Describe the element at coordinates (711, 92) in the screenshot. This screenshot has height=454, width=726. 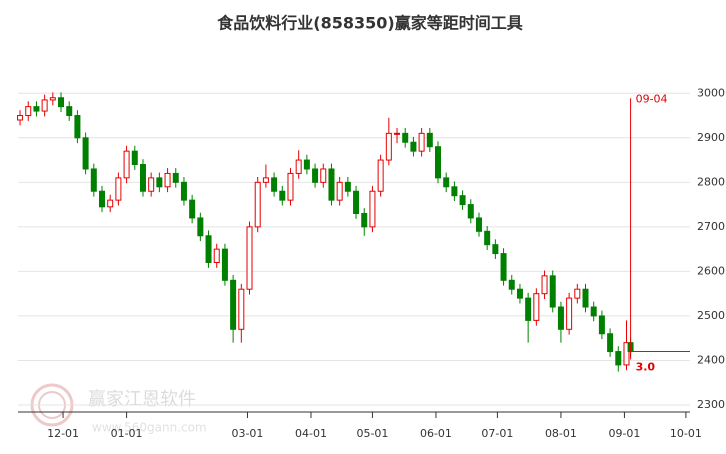
I see `y-tick-label: 3000` at that location.